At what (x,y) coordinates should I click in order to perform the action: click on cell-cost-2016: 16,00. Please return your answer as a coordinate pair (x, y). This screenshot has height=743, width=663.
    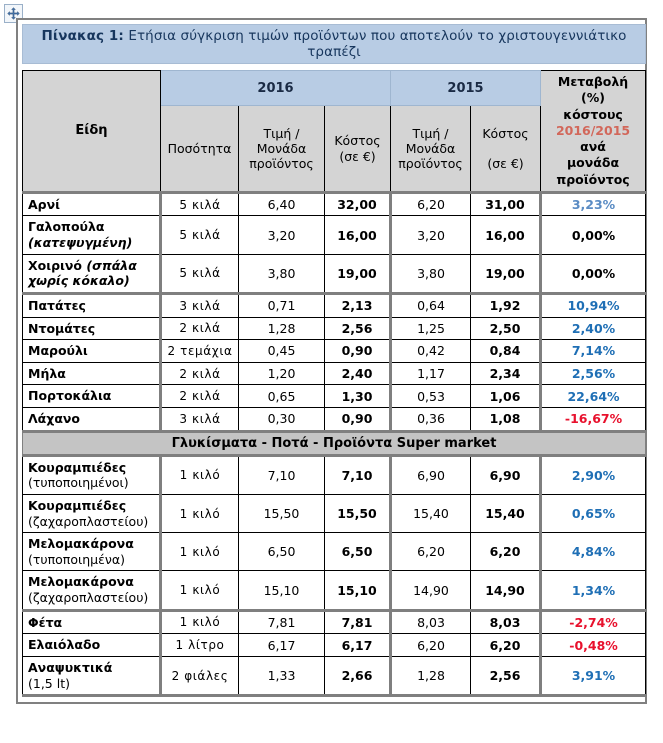
    Looking at the image, I should click on (357, 235).